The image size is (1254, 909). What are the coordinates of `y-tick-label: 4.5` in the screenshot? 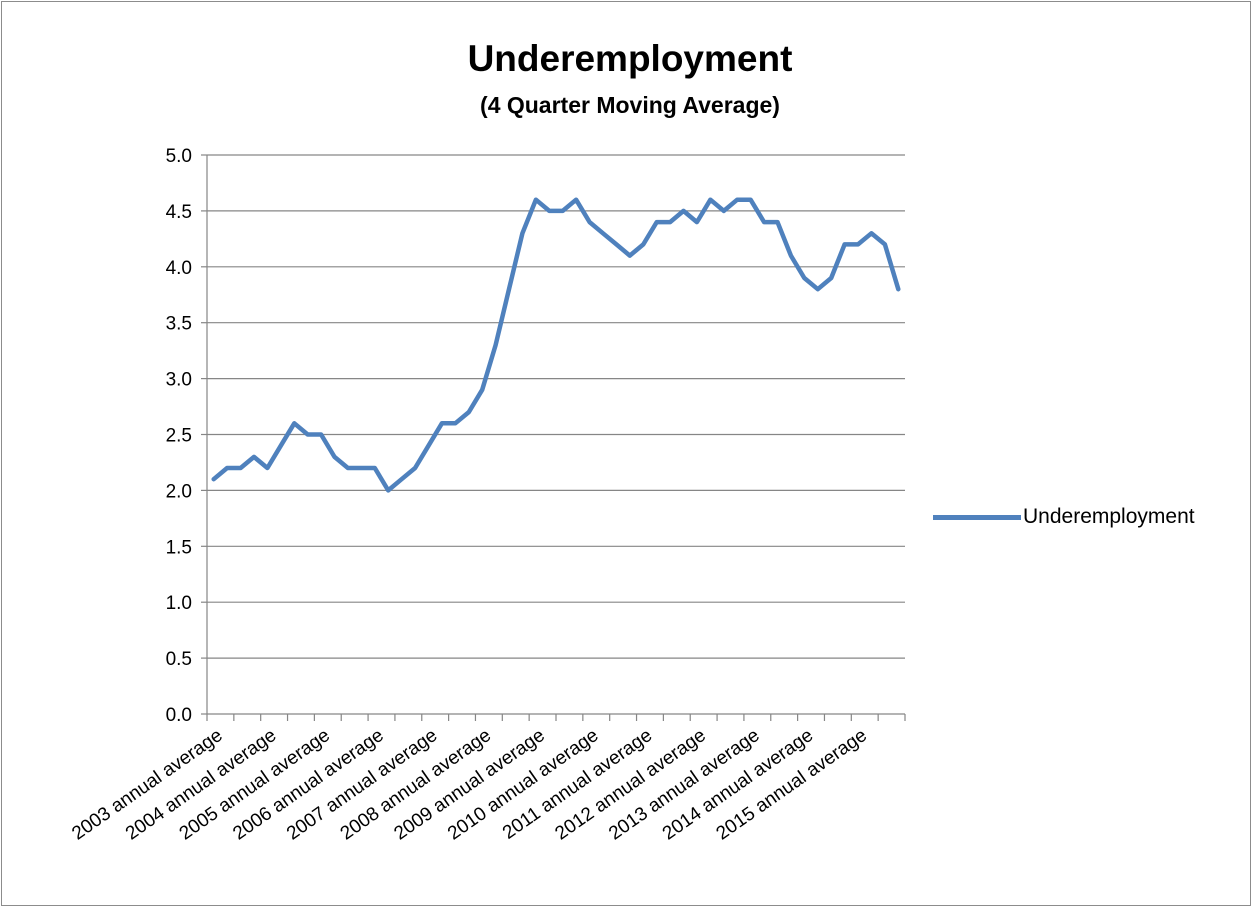 It's located at (179, 212).